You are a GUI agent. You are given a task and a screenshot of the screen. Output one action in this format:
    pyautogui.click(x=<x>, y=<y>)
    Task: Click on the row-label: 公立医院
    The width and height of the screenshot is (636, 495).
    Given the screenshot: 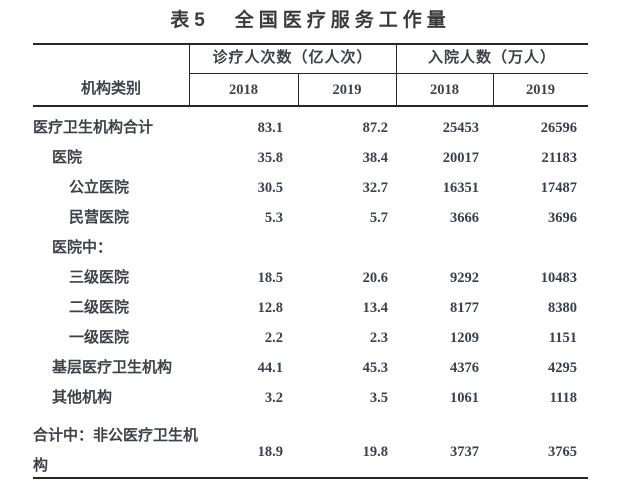 What is the action you would take?
    pyautogui.click(x=99, y=188)
    